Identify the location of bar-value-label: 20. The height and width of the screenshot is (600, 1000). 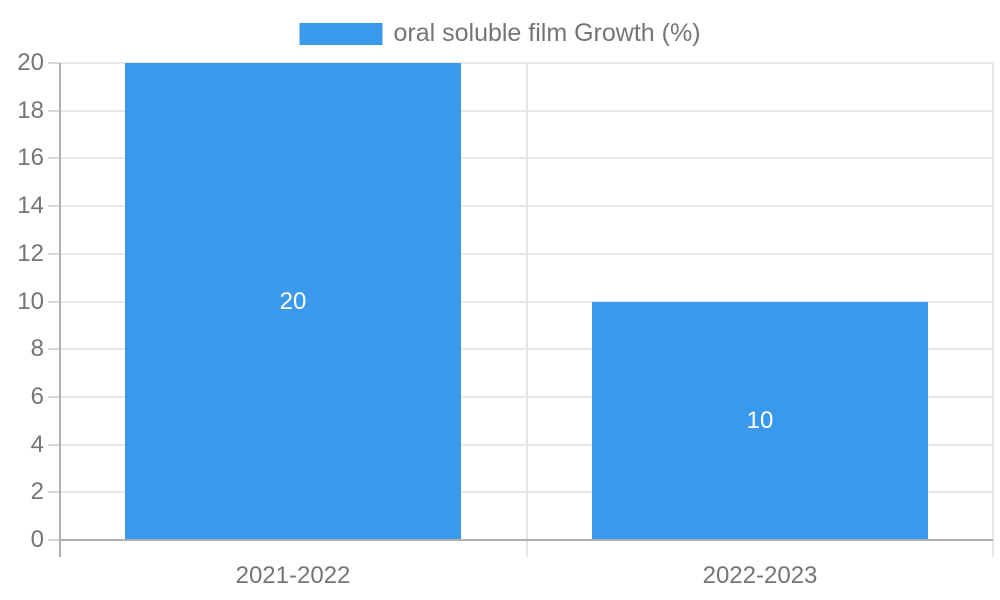
(293, 301).